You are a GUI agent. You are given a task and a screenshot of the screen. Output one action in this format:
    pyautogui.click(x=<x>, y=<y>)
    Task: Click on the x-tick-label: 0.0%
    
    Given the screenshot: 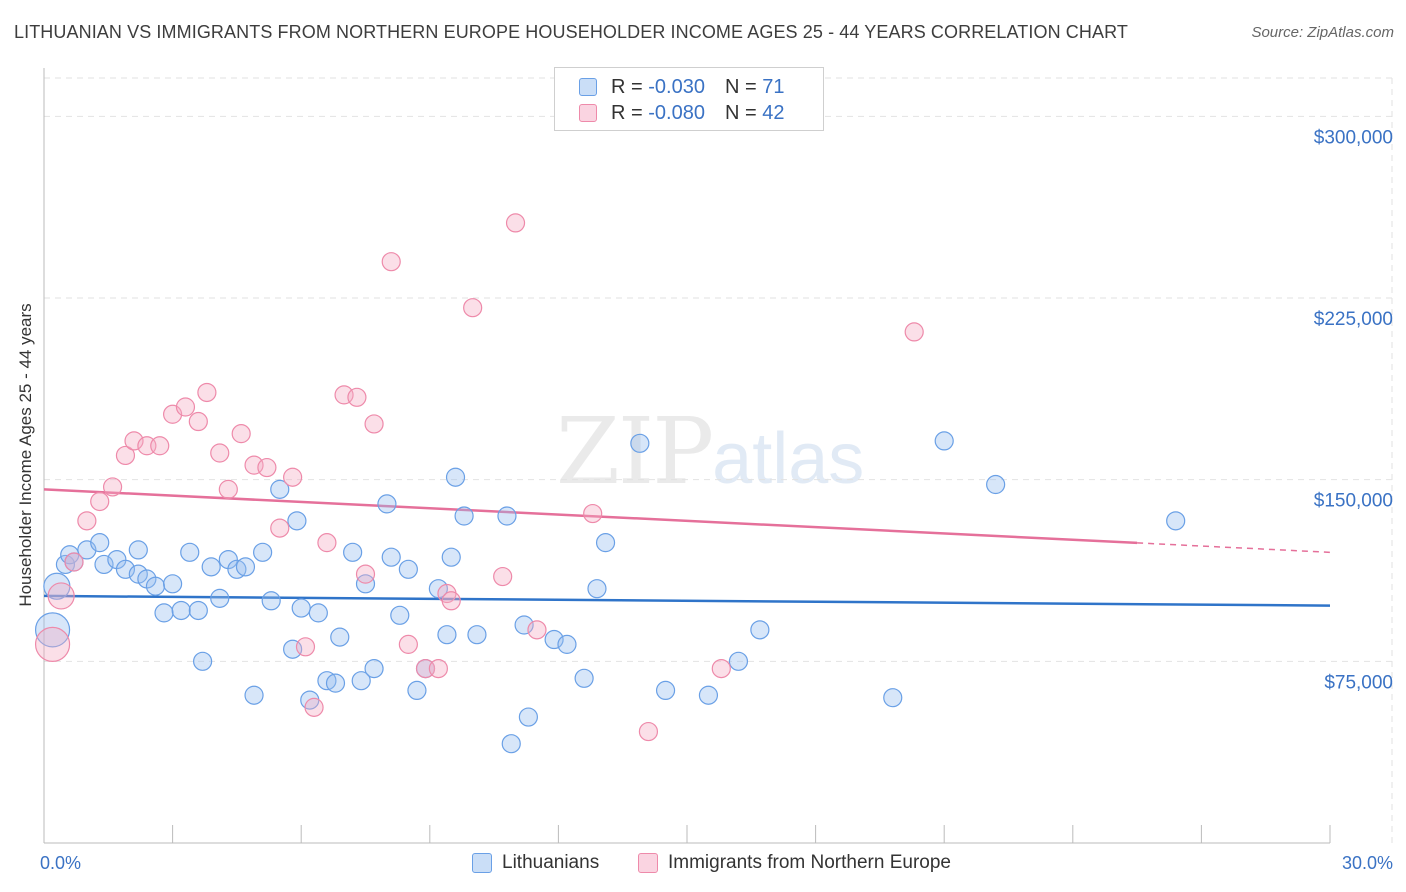 What is the action you would take?
    pyautogui.click(x=60, y=863)
    